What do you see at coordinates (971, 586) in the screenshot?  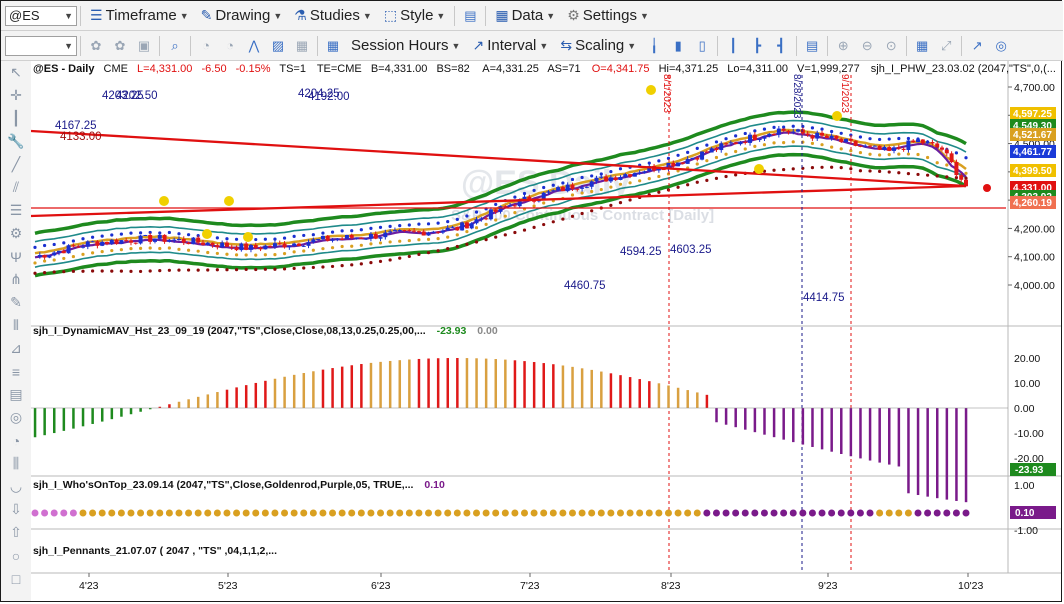 I see `time-tick-label: 10'23` at bounding box center [971, 586].